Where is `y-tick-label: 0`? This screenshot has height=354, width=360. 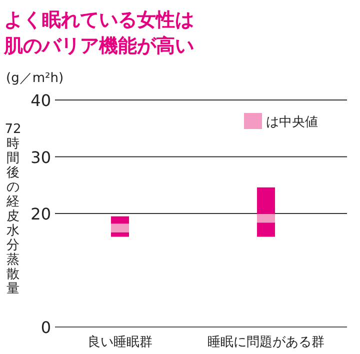
y-tick-label: 0 is located at coordinates (45, 327).